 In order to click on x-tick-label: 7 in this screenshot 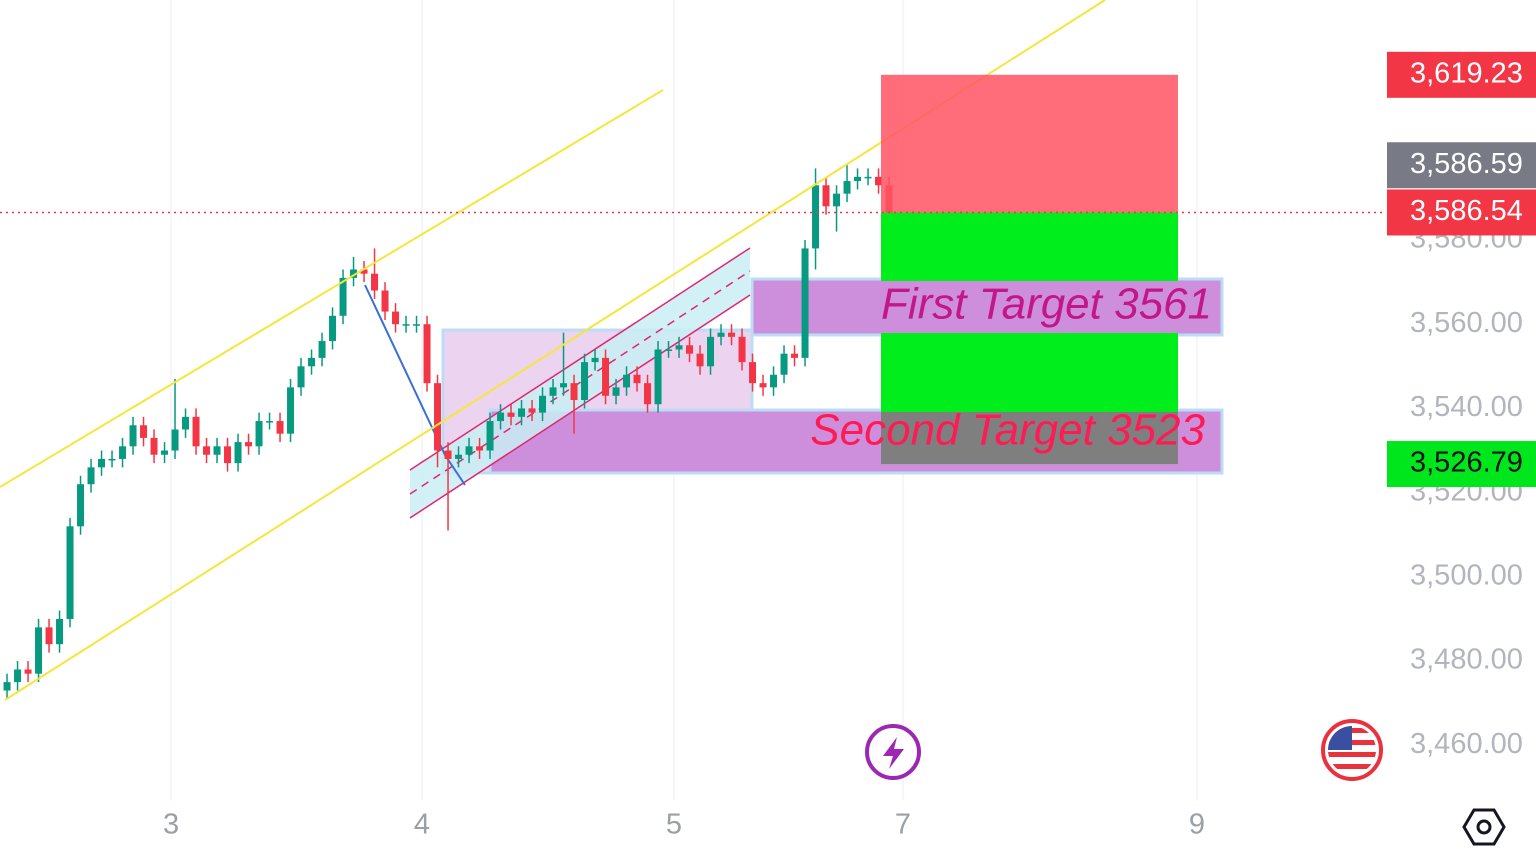, I will do `click(903, 825)`.